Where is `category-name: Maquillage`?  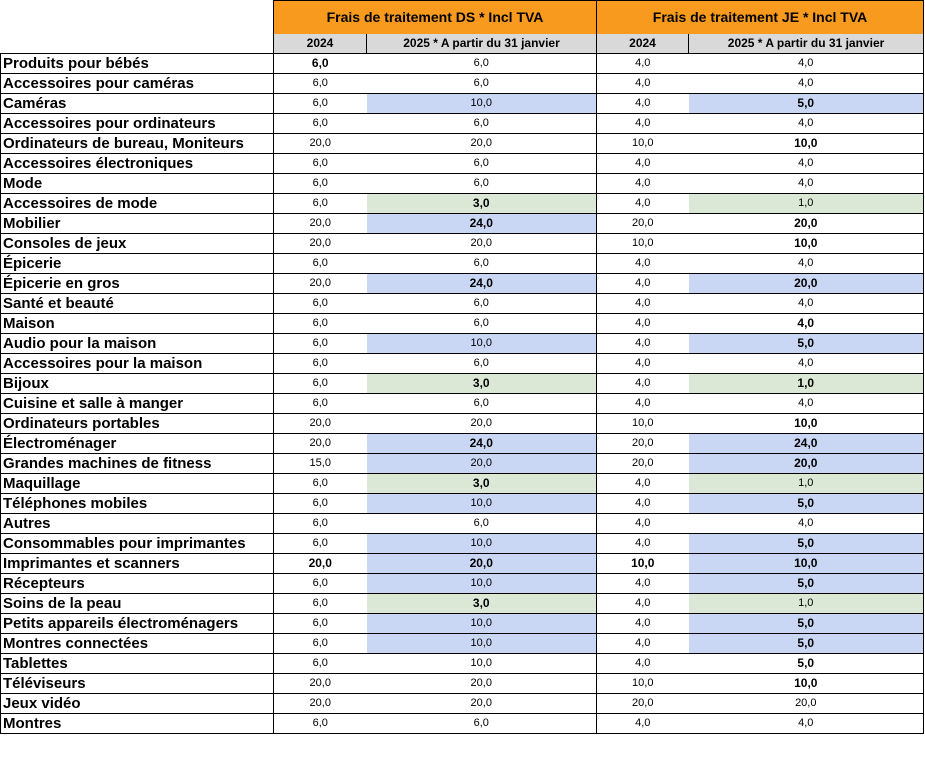 category-name: Maquillage is located at coordinates (137, 483).